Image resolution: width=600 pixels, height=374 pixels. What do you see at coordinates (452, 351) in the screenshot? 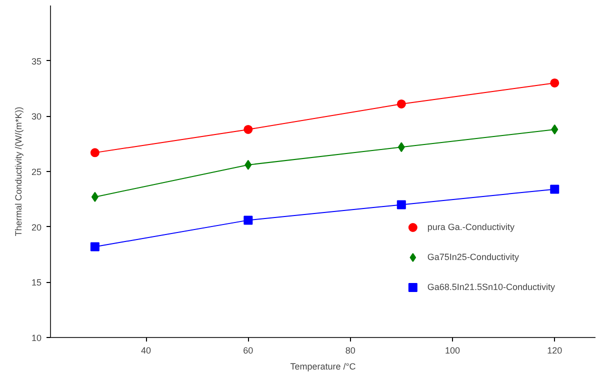
I see `x-tick-label: 100` at bounding box center [452, 351].